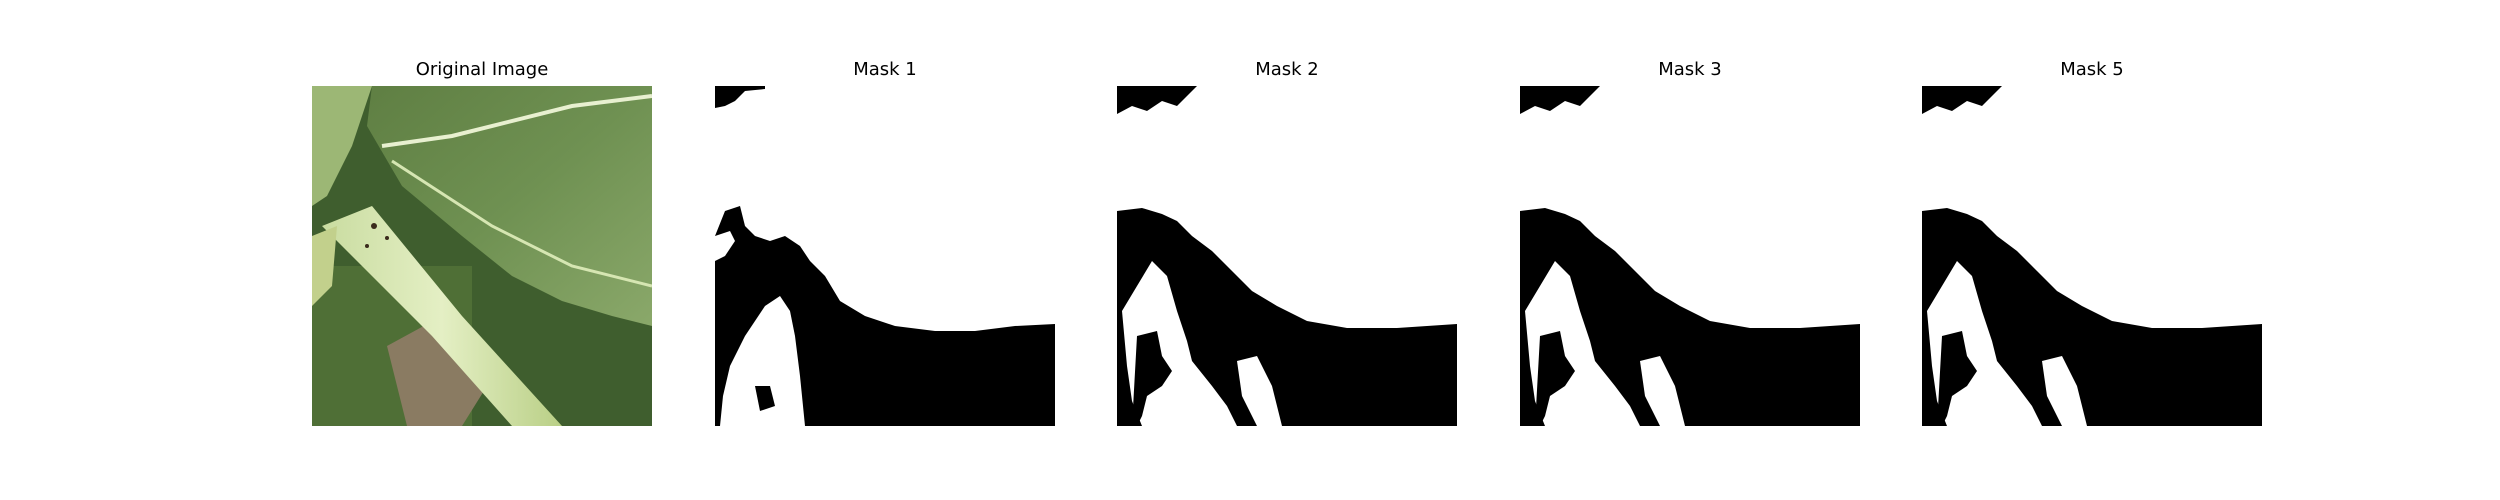 This screenshot has width=2500, height=500. Describe the element at coordinates (885, 256) in the screenshot. I see `mask-1-image` at that location.